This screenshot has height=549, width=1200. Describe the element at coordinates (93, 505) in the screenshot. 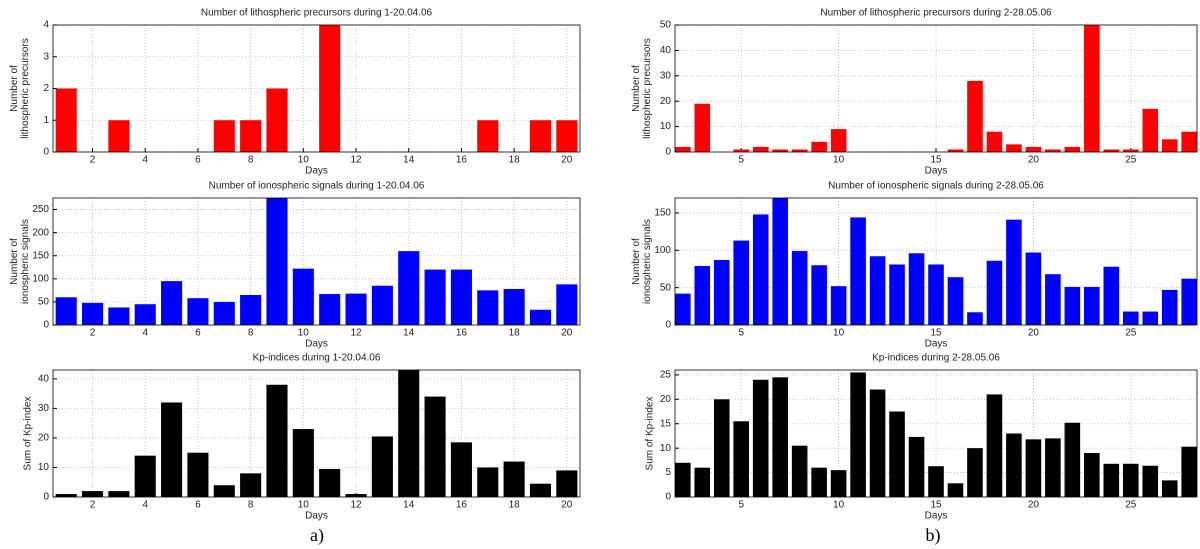

I see `x-tick-label: 2` at that location.